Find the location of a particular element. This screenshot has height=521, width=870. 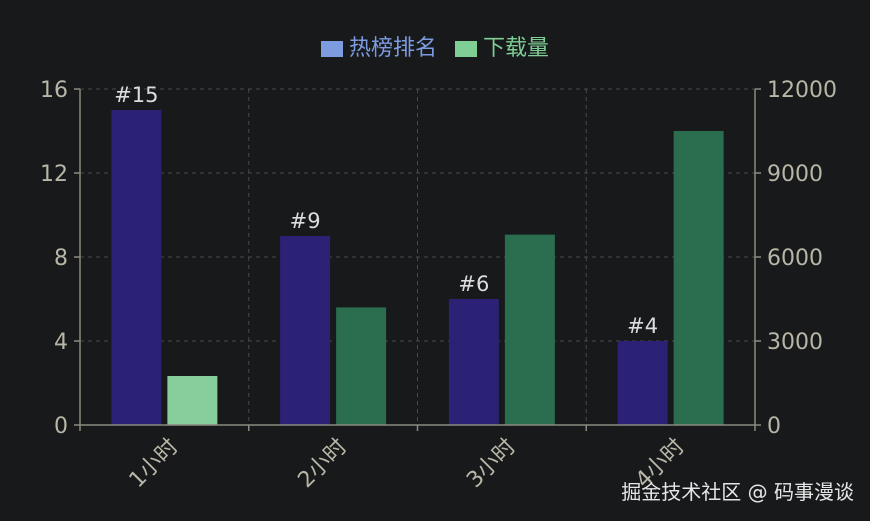

watermark: 掘金技术社区 @ 码事漫谈 is located at coordinates (737, 492).